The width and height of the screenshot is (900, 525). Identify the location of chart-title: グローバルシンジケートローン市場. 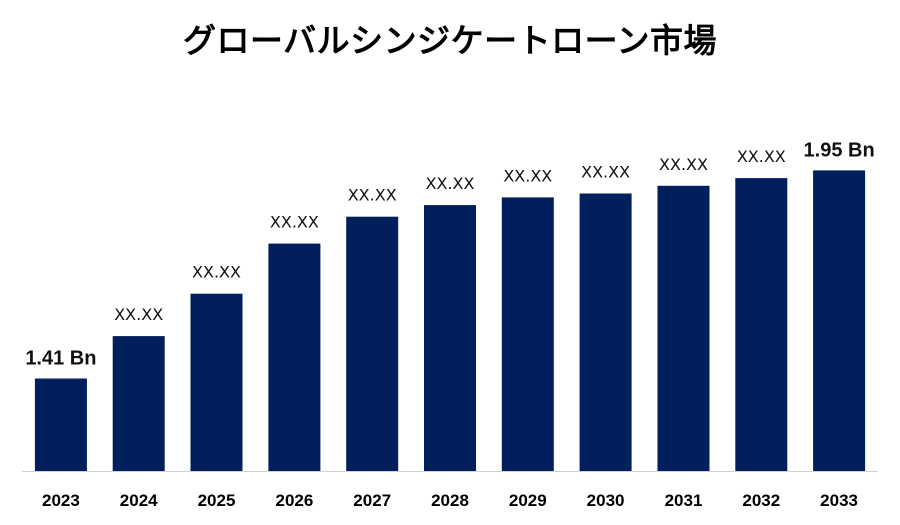
(450, 40).